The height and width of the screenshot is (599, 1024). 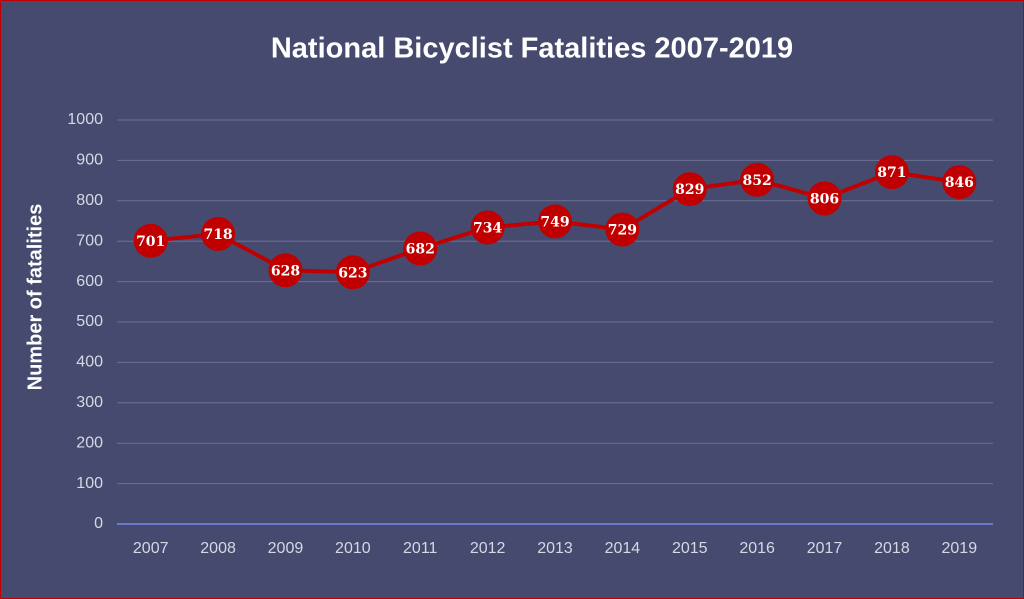 I want to click on y-tick-label: 800, so click(x=89, y=200).